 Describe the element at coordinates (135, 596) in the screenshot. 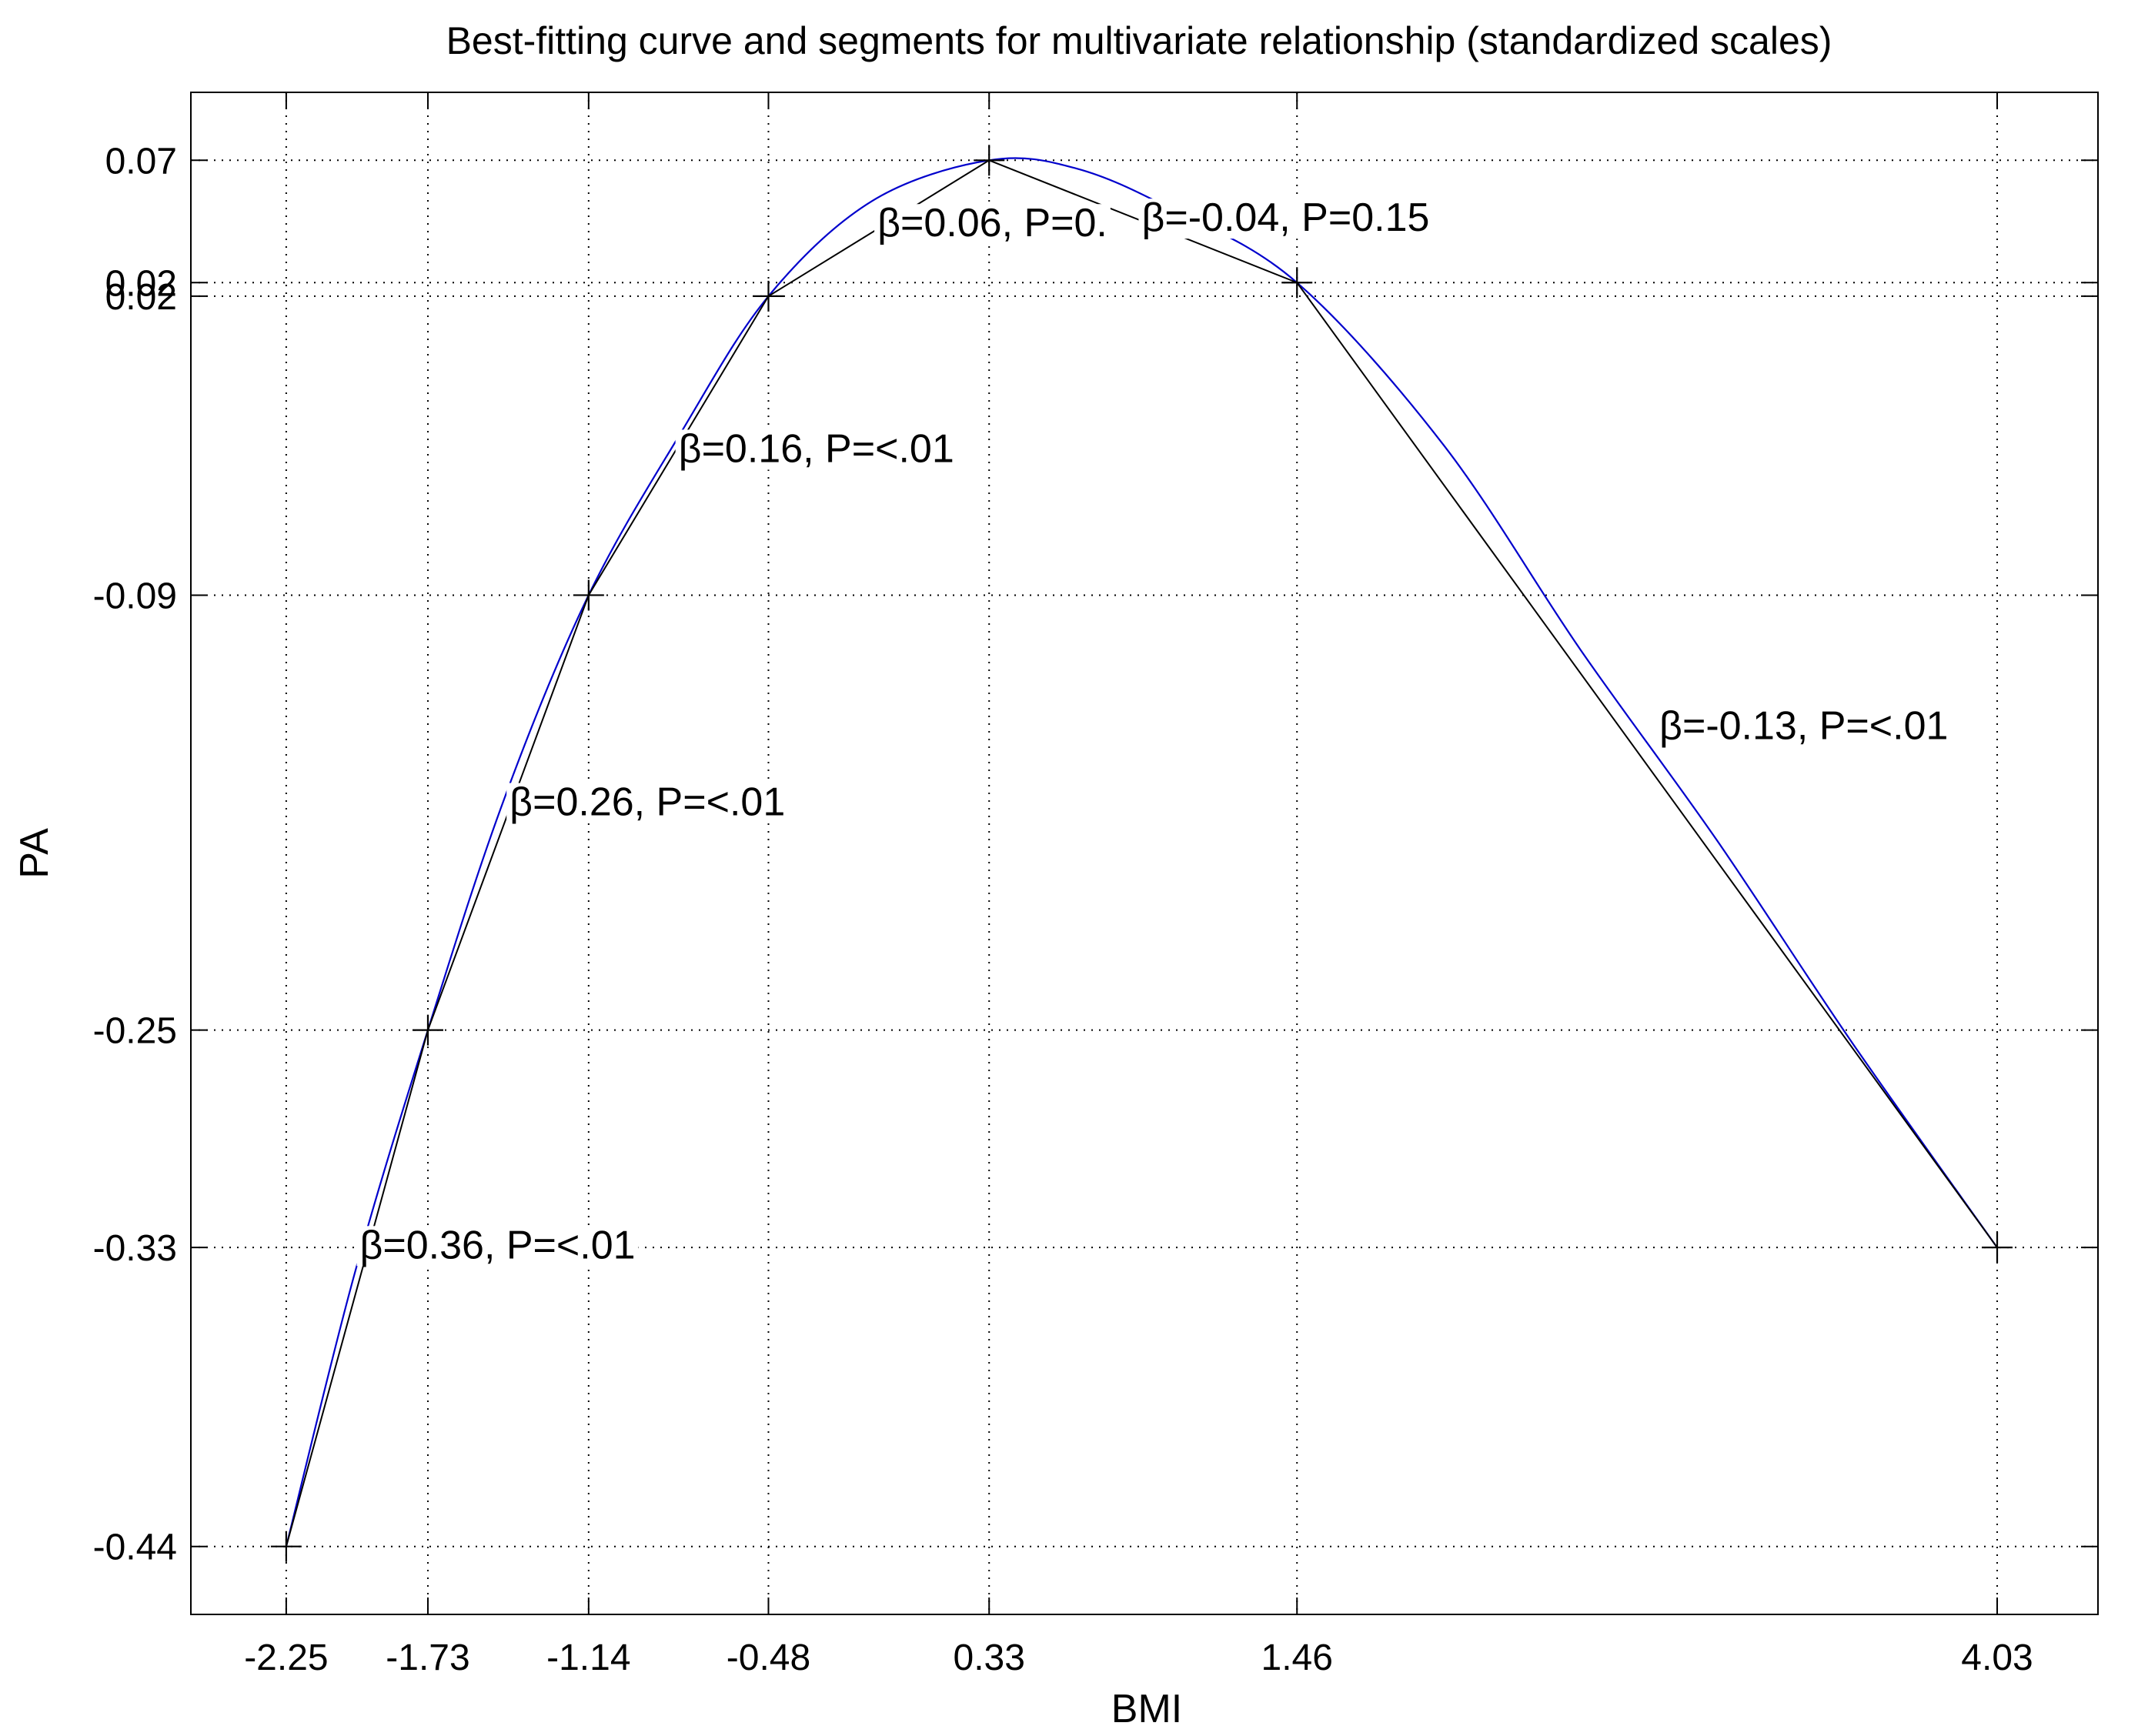

I see `y-tick-label: -0.09` at that location.